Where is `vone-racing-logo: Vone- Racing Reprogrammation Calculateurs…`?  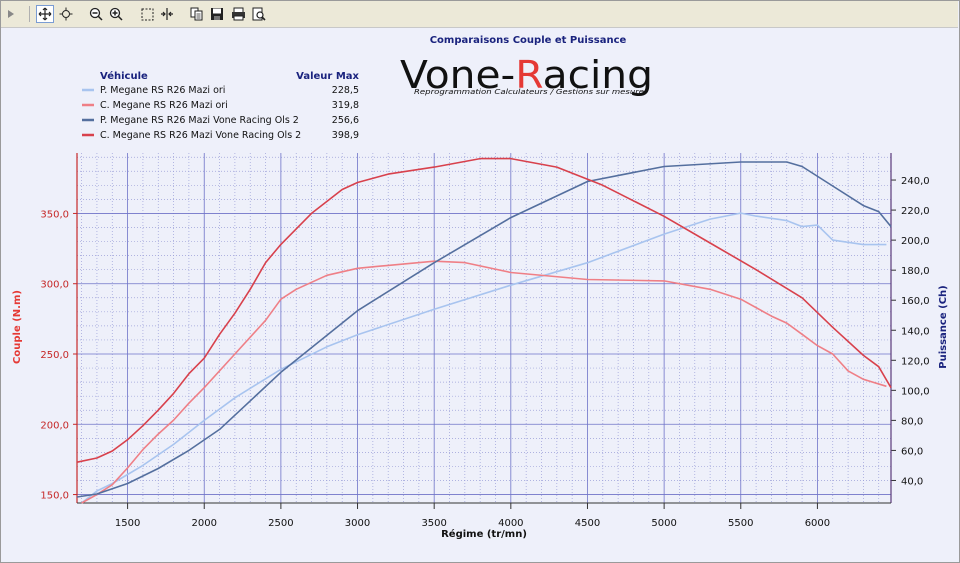 vone-racing-logo: Vone- Racing Reprogrammation Calculateurs… is located at coordinates (526, 75).